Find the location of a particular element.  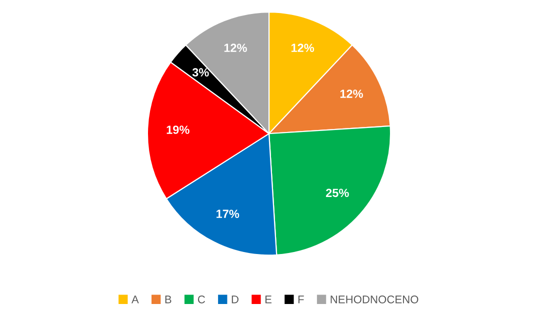

data-label: 19% is located at coordinates (178, 130).